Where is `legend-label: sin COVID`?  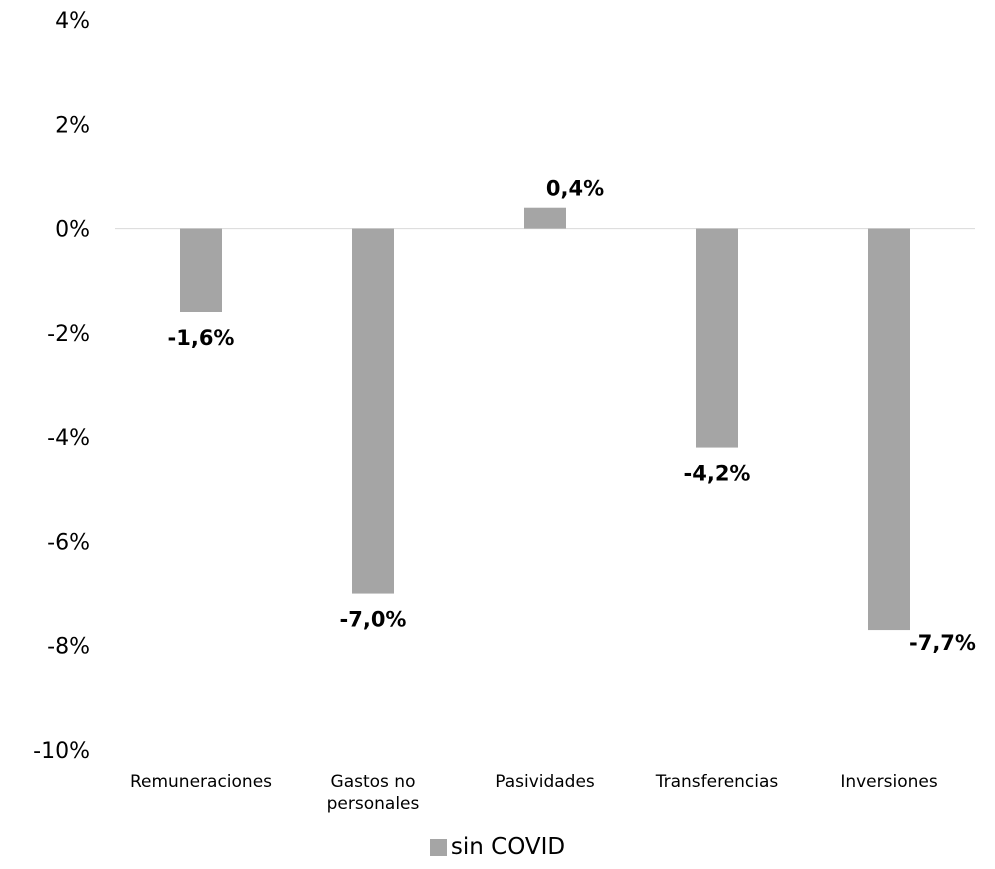
legend-label: sin COVID is located at coordinates (508, 847).